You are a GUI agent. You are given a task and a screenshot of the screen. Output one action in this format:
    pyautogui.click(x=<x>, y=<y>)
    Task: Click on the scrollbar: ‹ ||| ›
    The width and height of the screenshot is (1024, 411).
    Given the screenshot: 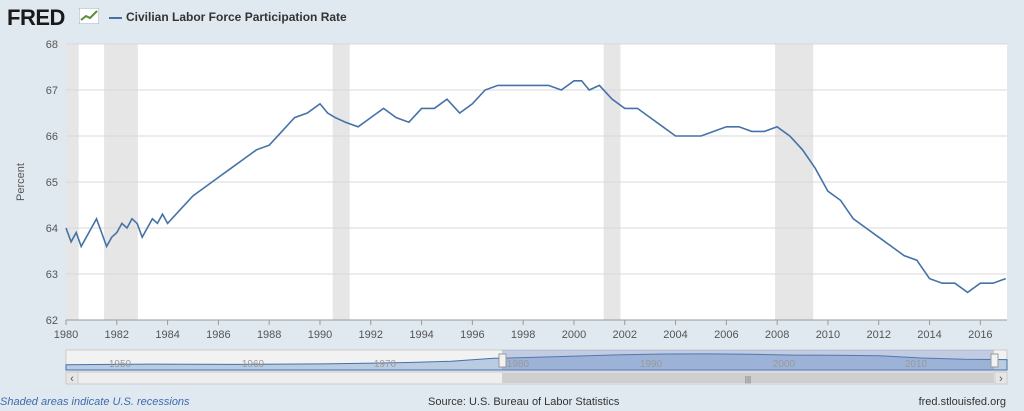 What is the action you would take?
    pyautogui.click(x=536, y=378)
    